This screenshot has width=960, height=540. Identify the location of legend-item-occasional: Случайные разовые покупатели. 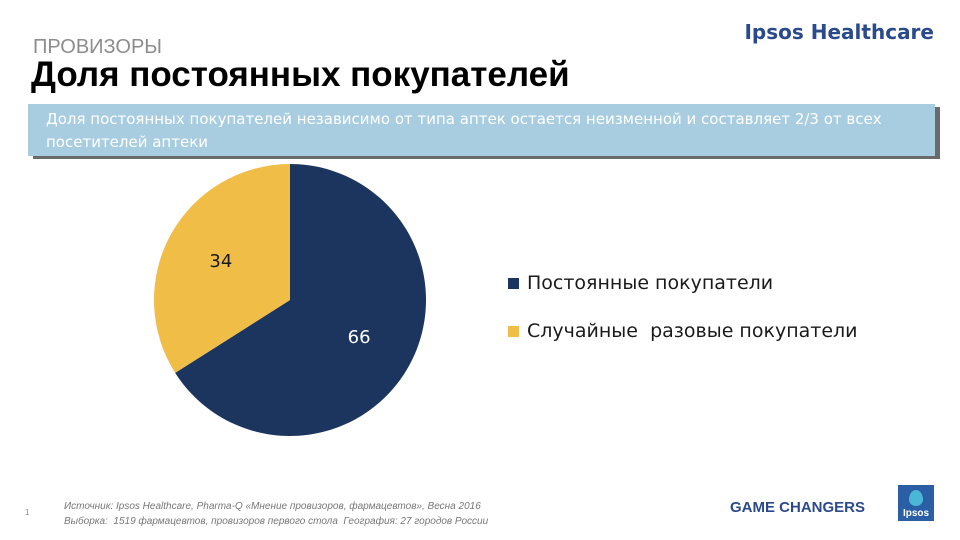
(683, 331).